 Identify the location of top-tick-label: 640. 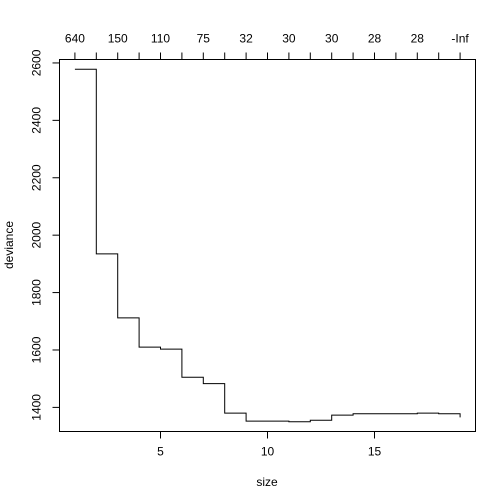
(75, 39).